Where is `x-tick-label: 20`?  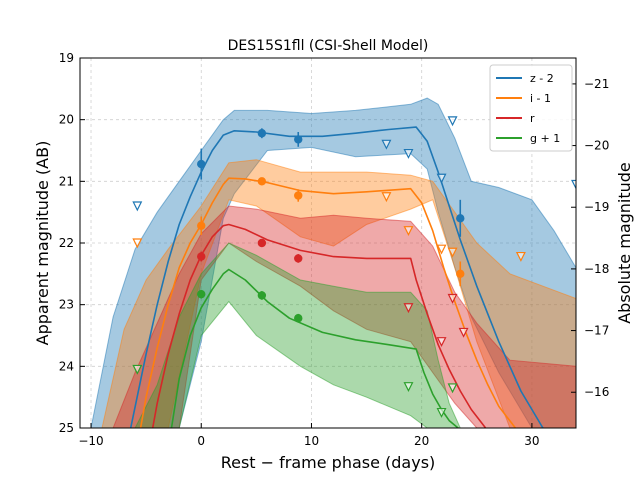 x-tick-label: 20 is located at coordinates (421, 441).